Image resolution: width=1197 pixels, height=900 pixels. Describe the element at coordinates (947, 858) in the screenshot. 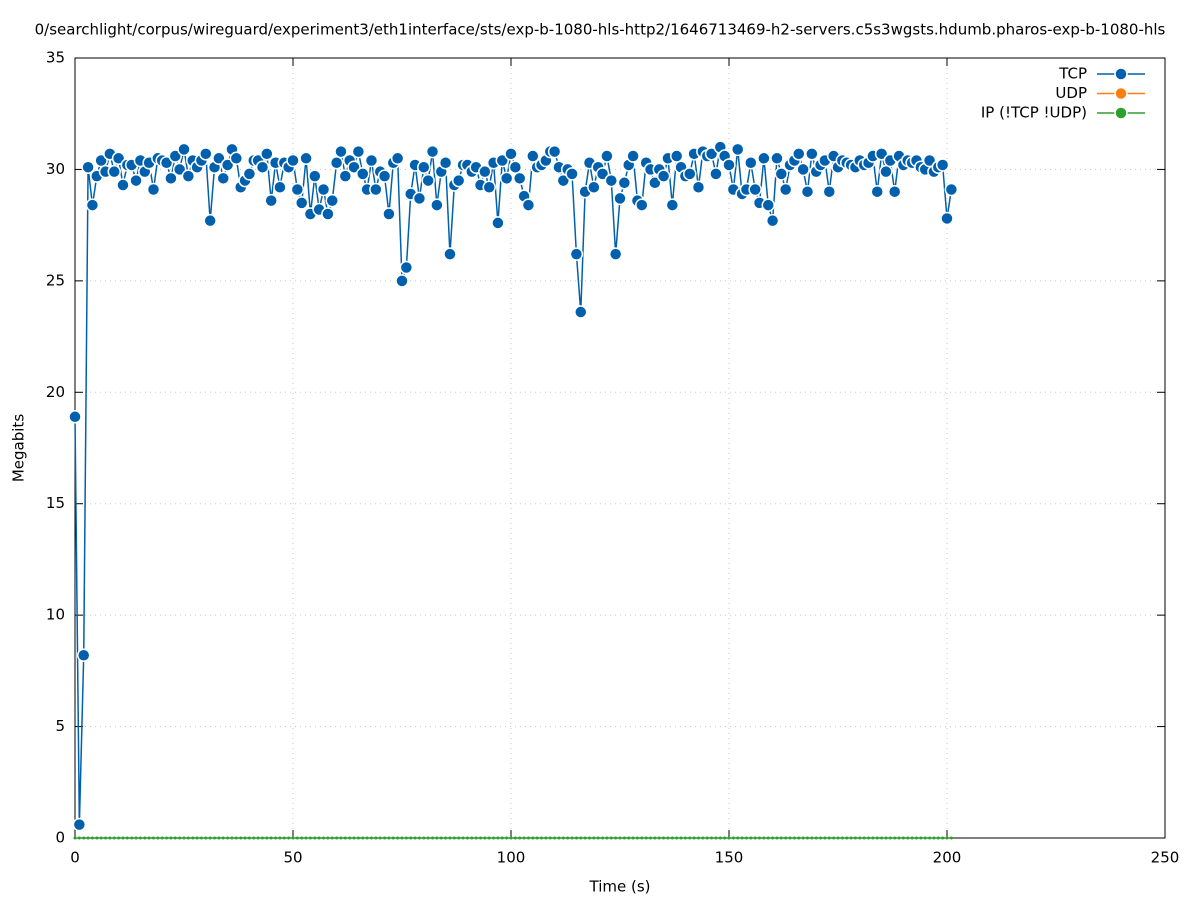

I see `x-tick-label: 200` at that location.